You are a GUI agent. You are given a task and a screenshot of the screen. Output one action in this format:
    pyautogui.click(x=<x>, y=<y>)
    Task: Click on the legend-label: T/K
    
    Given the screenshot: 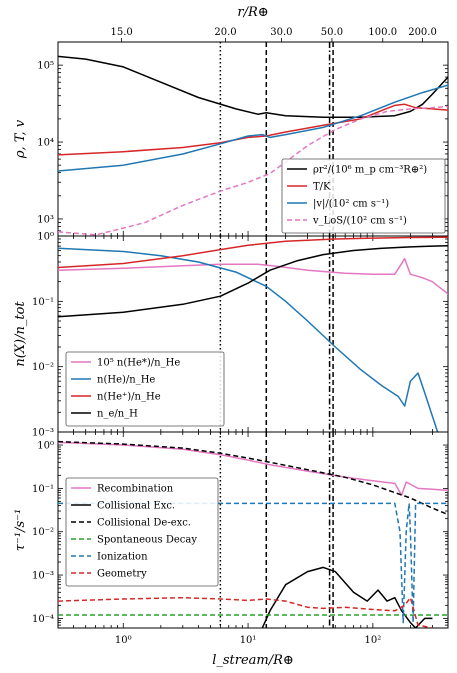 What is the action you would take?
    pyautogui.click(x=322, y=187)
    